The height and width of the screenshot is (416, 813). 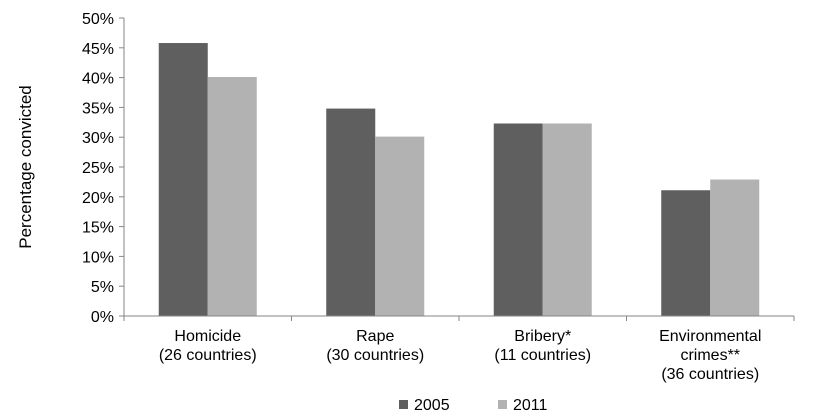 I want to click on y-tick-label: 5%, so click(x=102, y=287).